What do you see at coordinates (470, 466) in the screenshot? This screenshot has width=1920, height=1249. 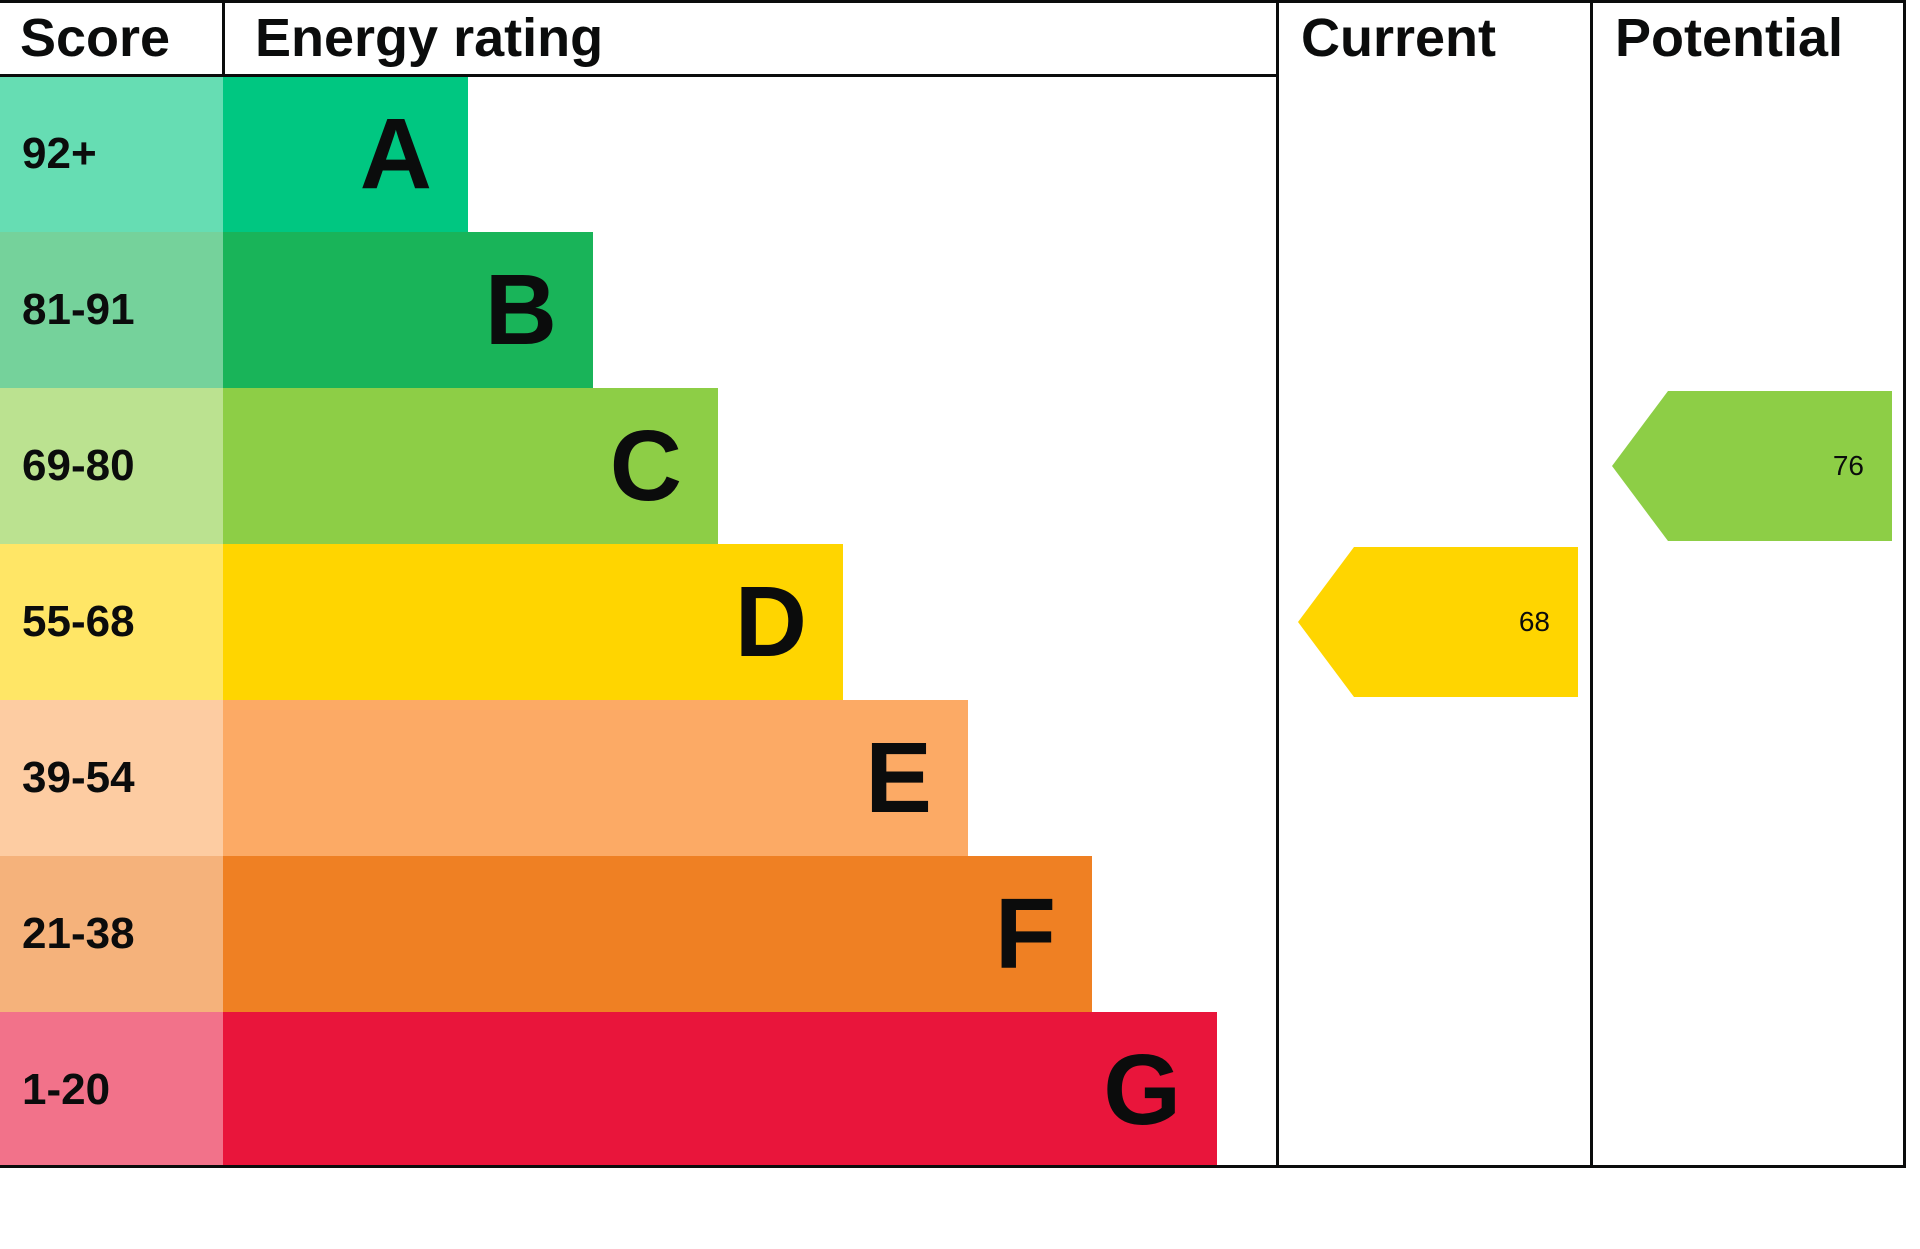 I see `band-bar-c: C` at bounding box center [470, 466].